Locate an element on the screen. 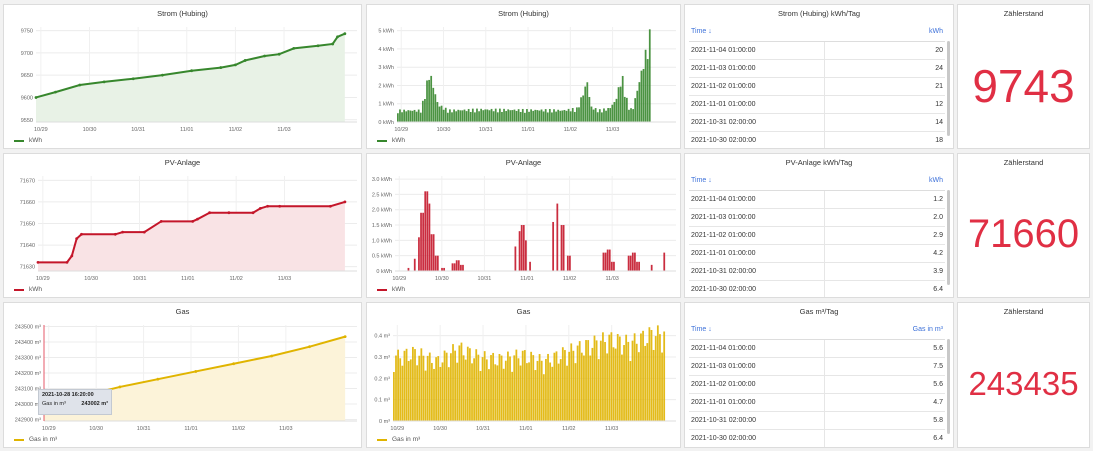  table-row: 2021-11-01 01:00:00 12 is located at coordinates (817, 105).